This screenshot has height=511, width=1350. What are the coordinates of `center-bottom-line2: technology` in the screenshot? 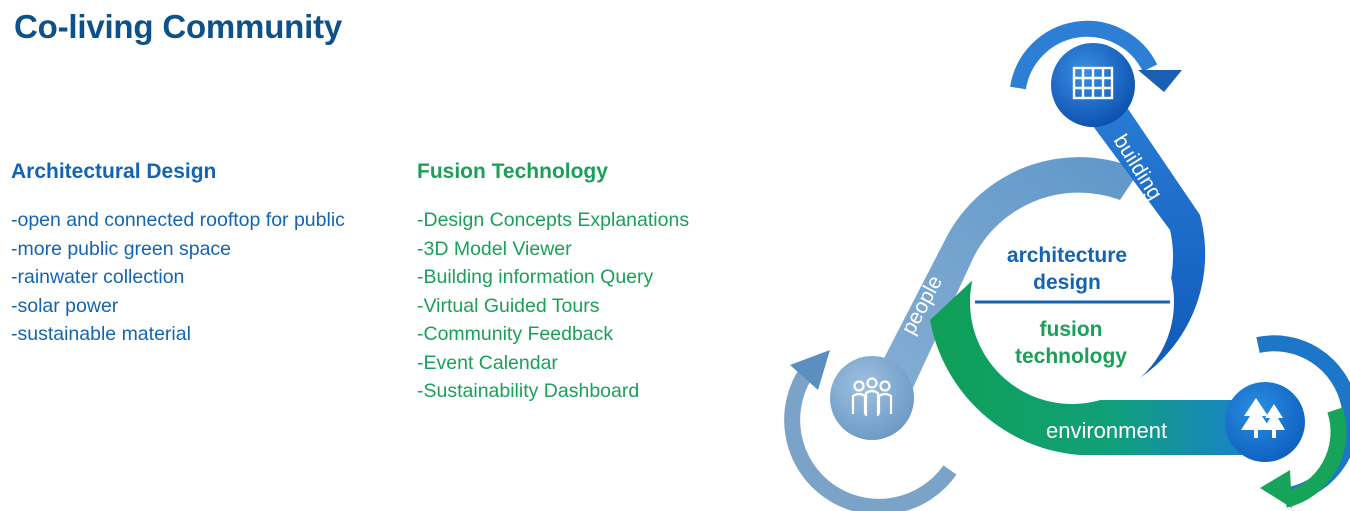 It's located at (1071, 356).